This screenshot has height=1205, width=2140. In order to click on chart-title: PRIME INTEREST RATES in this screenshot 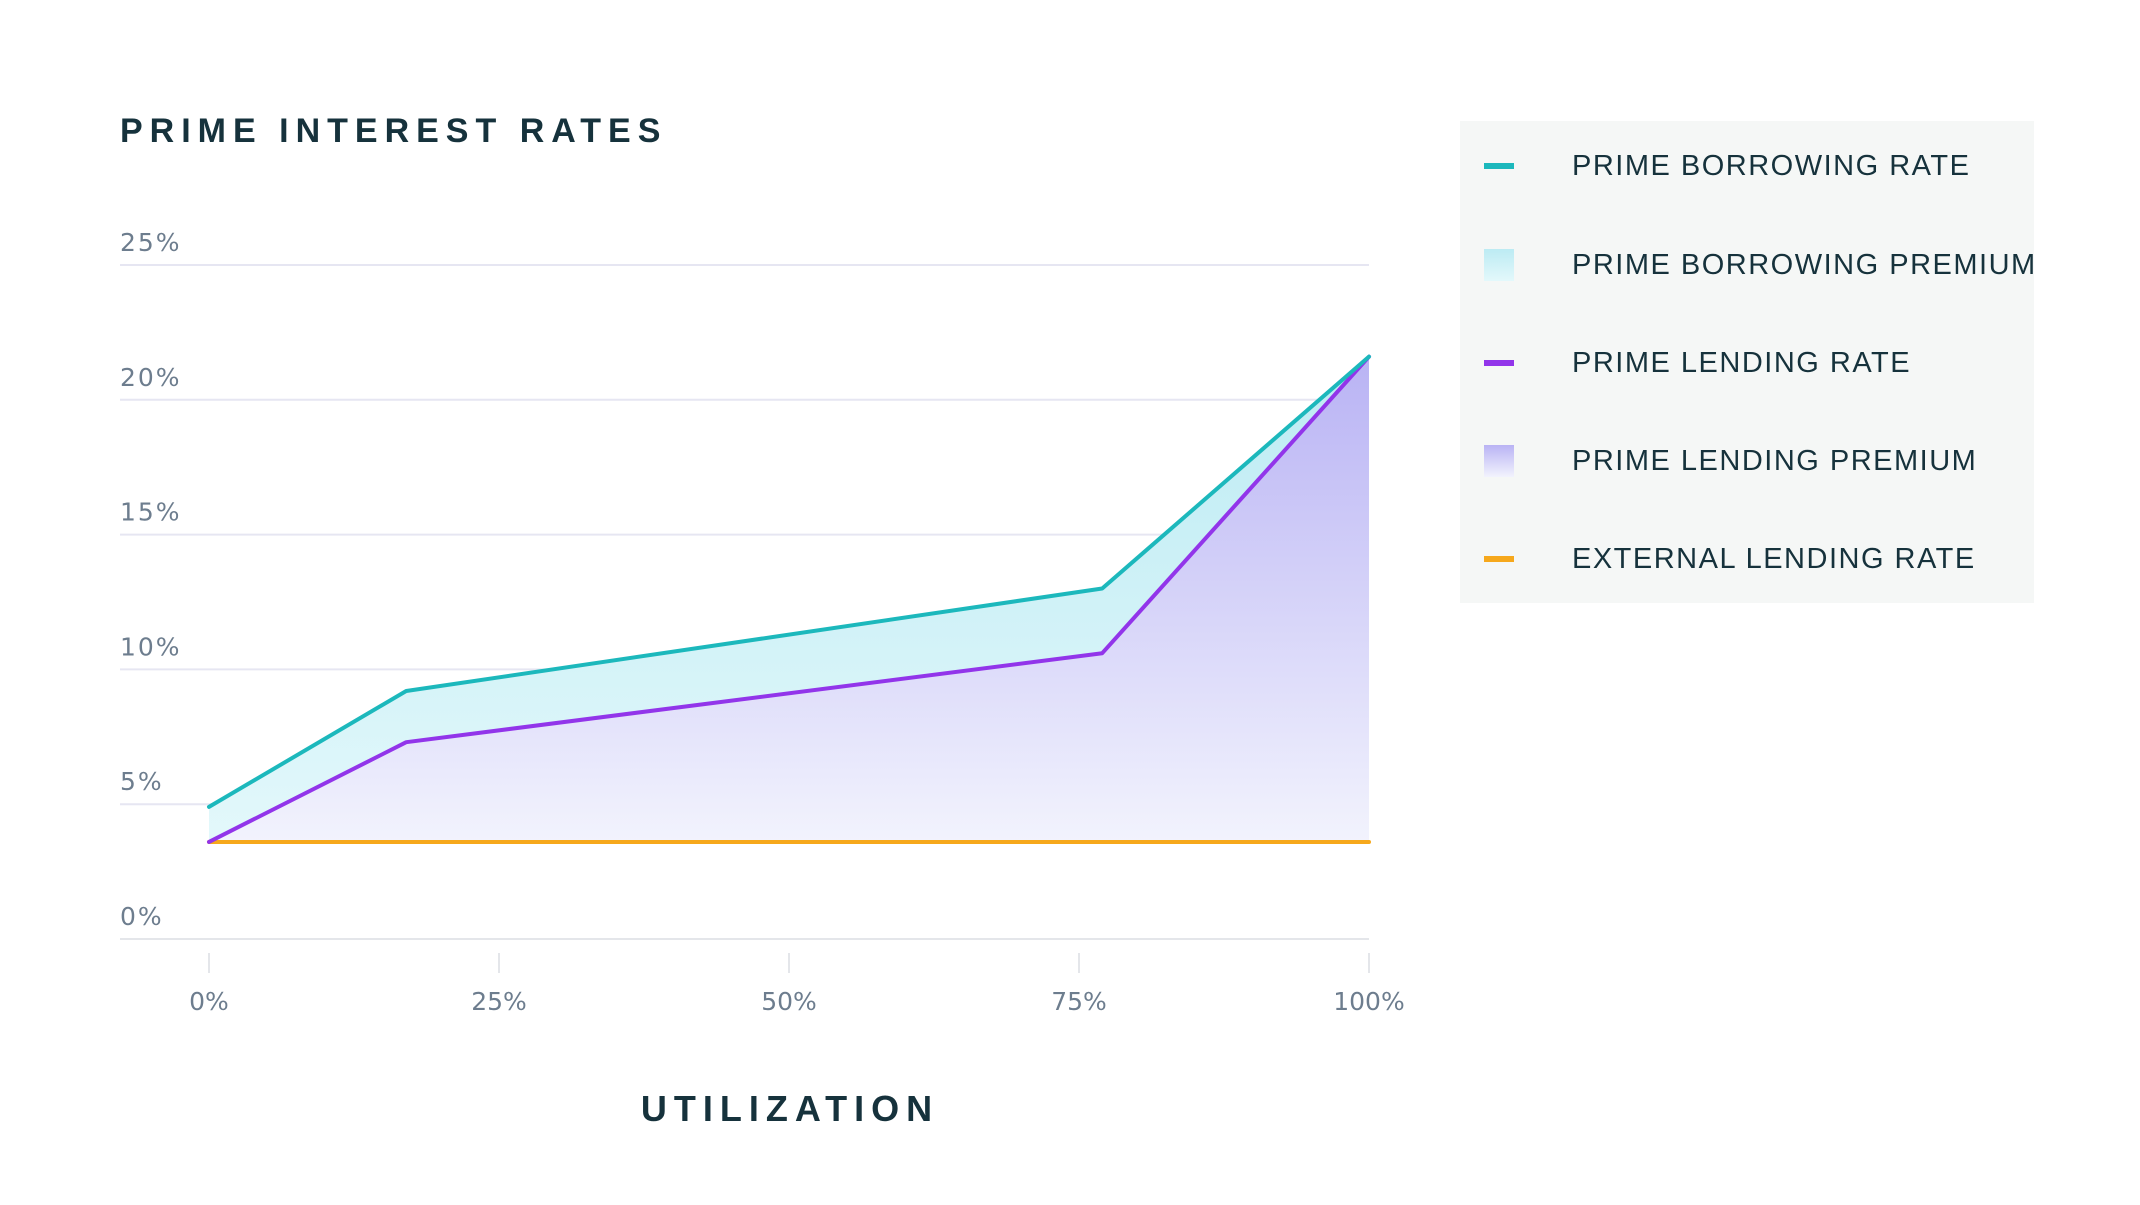, I will do `click(394, 131)`.